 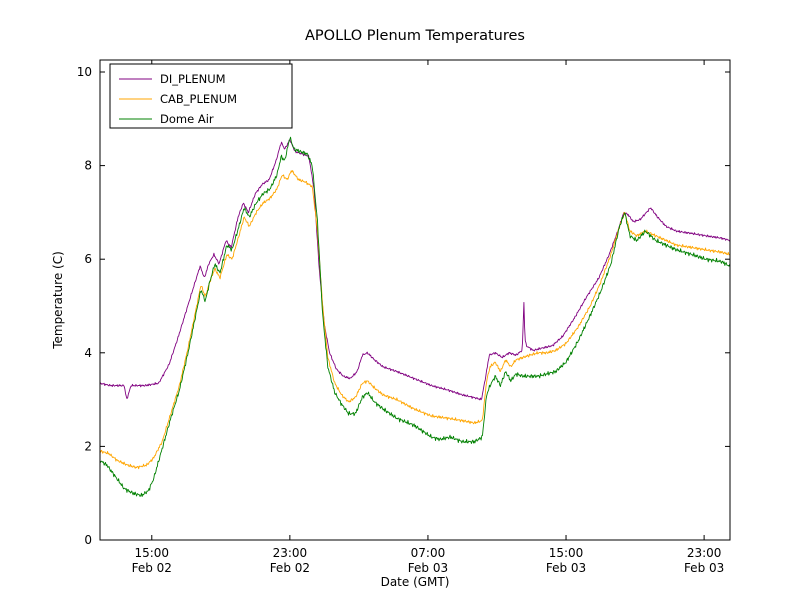 What do you see at coordinates (88, 446) in the screenshot?
I see `y-tick-label: 2` at bounding box center [88, 446].